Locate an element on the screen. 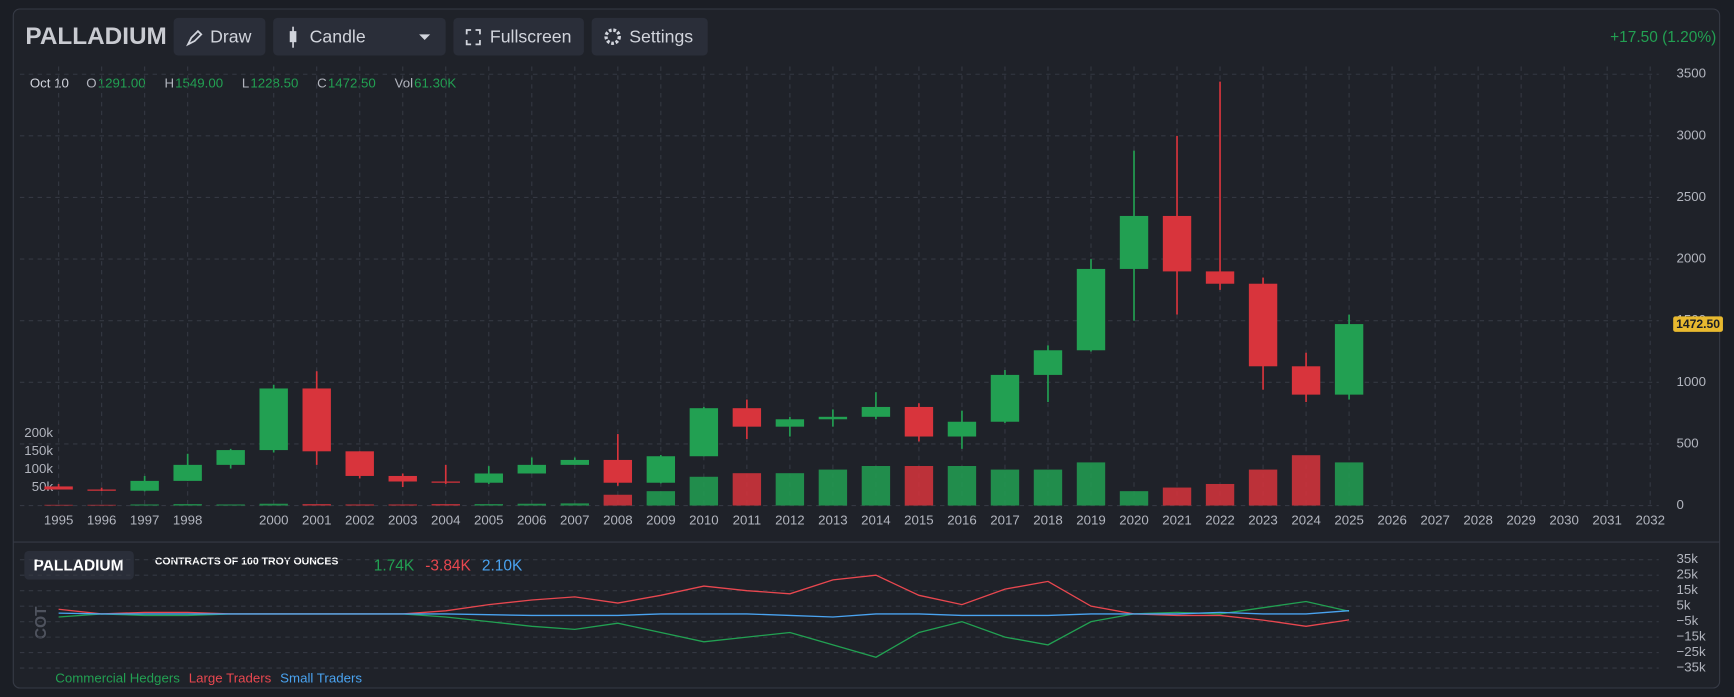 This screenshot has height=697, width=1734. y-tick-label: 25k is located at coordinates (1687, 574).